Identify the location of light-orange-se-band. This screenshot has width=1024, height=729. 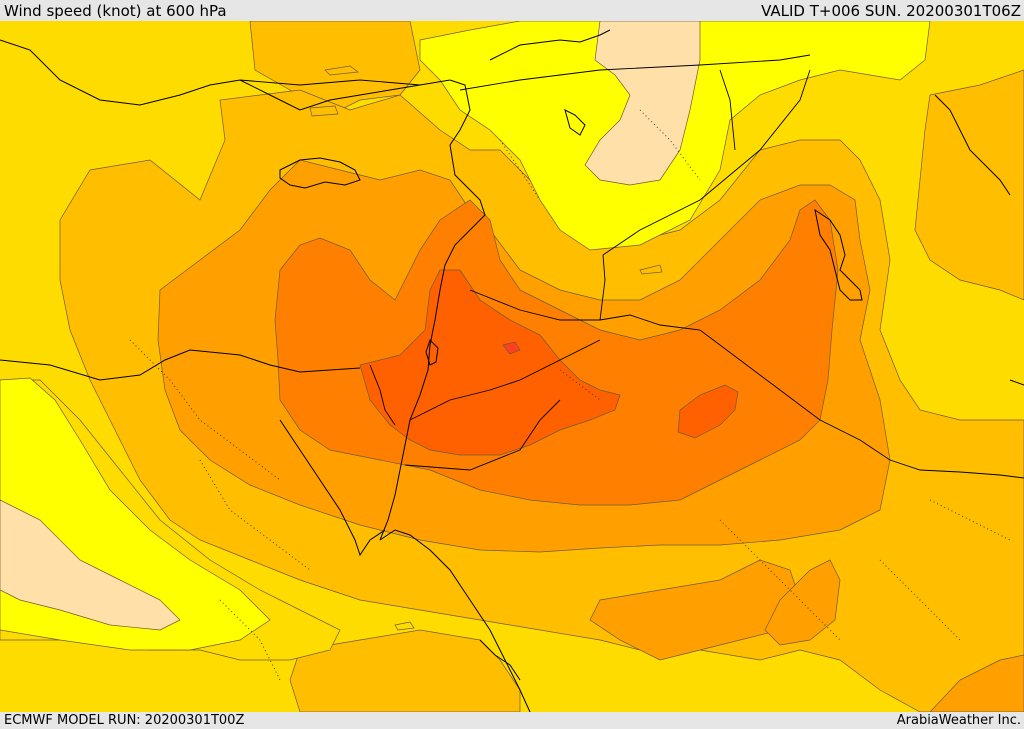
(405, 670).